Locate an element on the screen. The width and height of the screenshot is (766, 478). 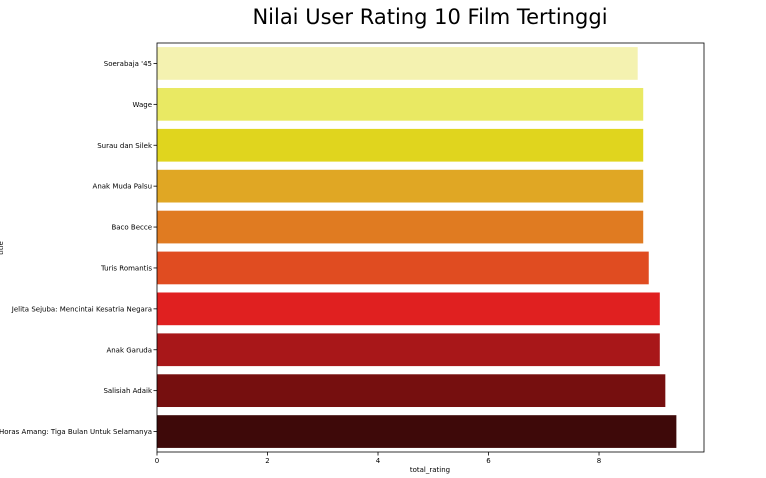
y-tick-label: Anak Garuda is located at coordinates (129, 350).